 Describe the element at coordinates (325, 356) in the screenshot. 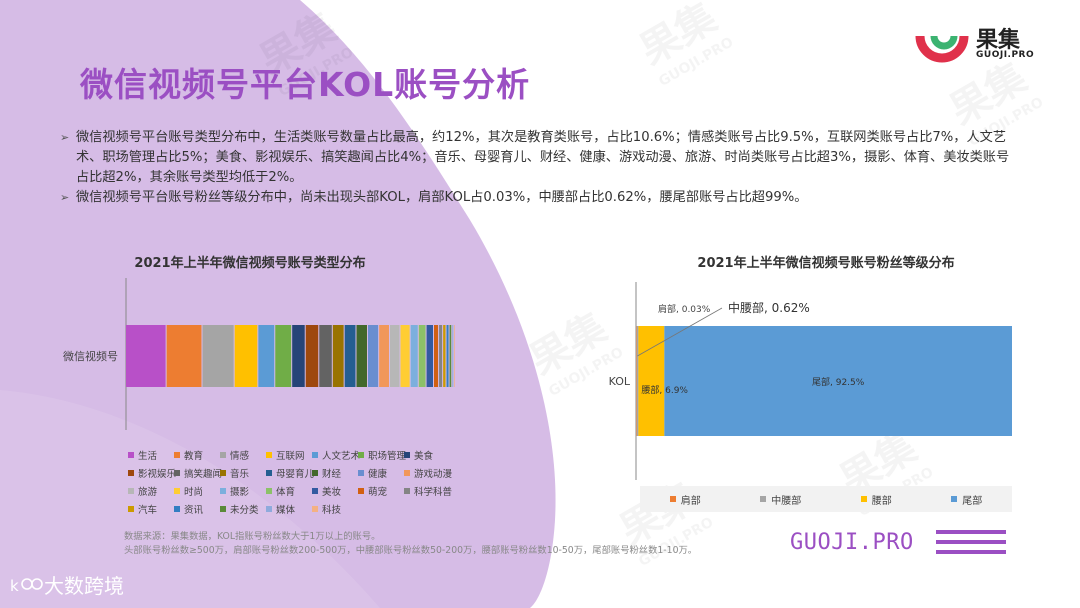

I see `bar-segment-搞笑趣闻` at that location.